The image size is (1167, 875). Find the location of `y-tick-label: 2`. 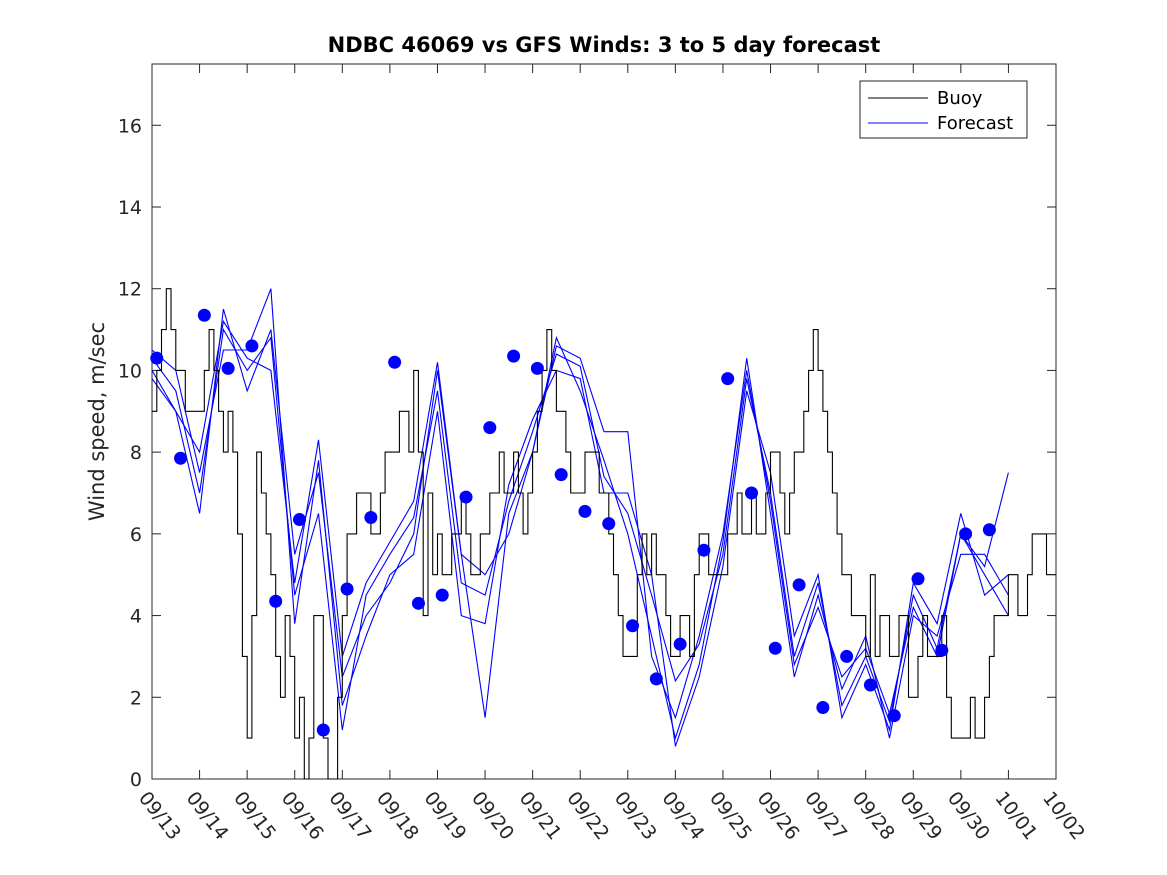

y-tick-label: 2 is located at coordinates (136, 698).